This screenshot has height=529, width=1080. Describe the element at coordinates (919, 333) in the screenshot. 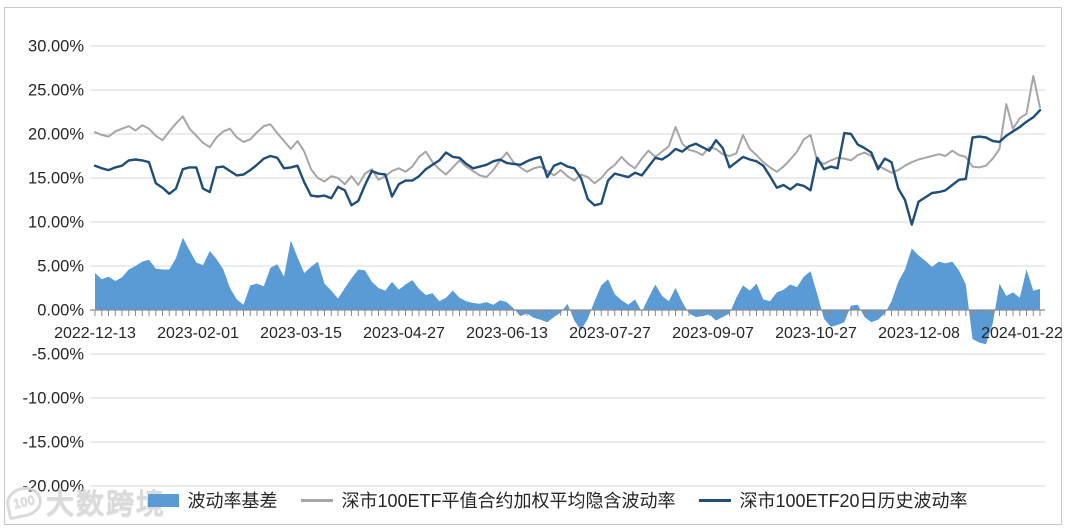

I see `svg-text: 2023-12-08` at that location.